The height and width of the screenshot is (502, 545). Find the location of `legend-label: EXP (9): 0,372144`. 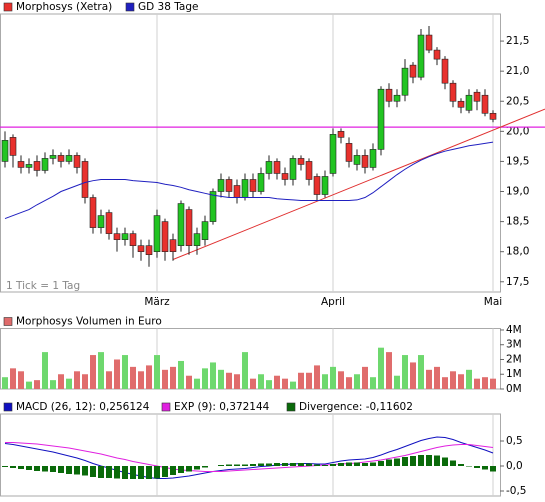

legend-label: EXP (9): 0,372144 is located at coordinates (222, 407).